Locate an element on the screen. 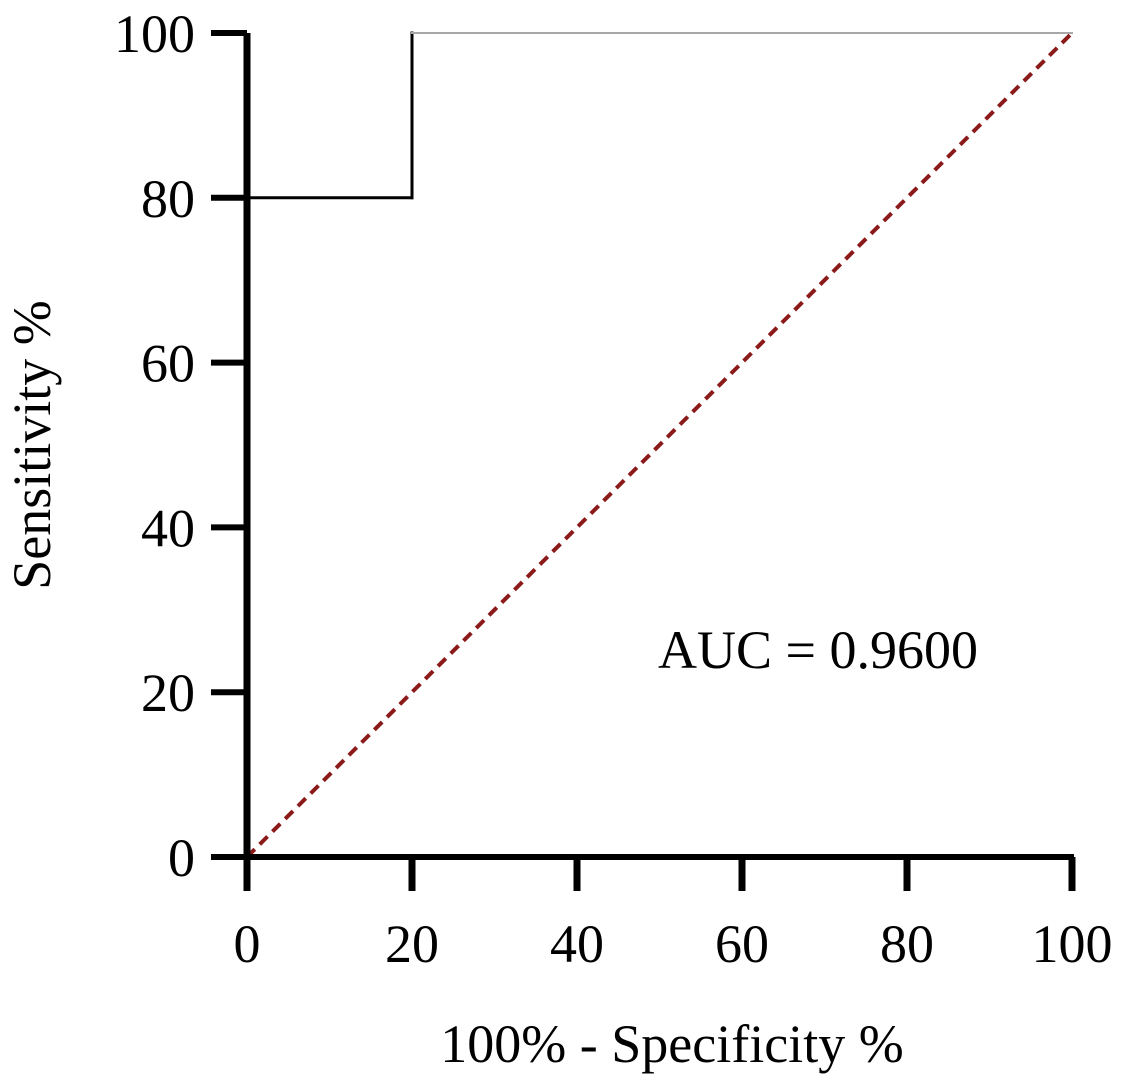 This screenshot has width=1123, height=1083. y-axis-title: Sensitivity % is located at coordinates (32, 445).